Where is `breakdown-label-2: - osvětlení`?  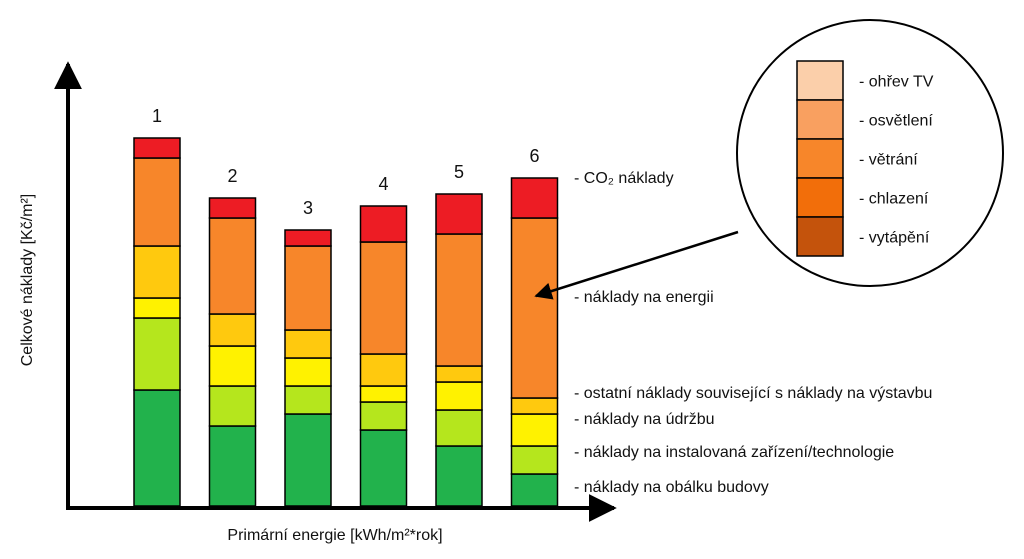 breakdown-label-2: - osvětlení is located at coordinates (896, 121).